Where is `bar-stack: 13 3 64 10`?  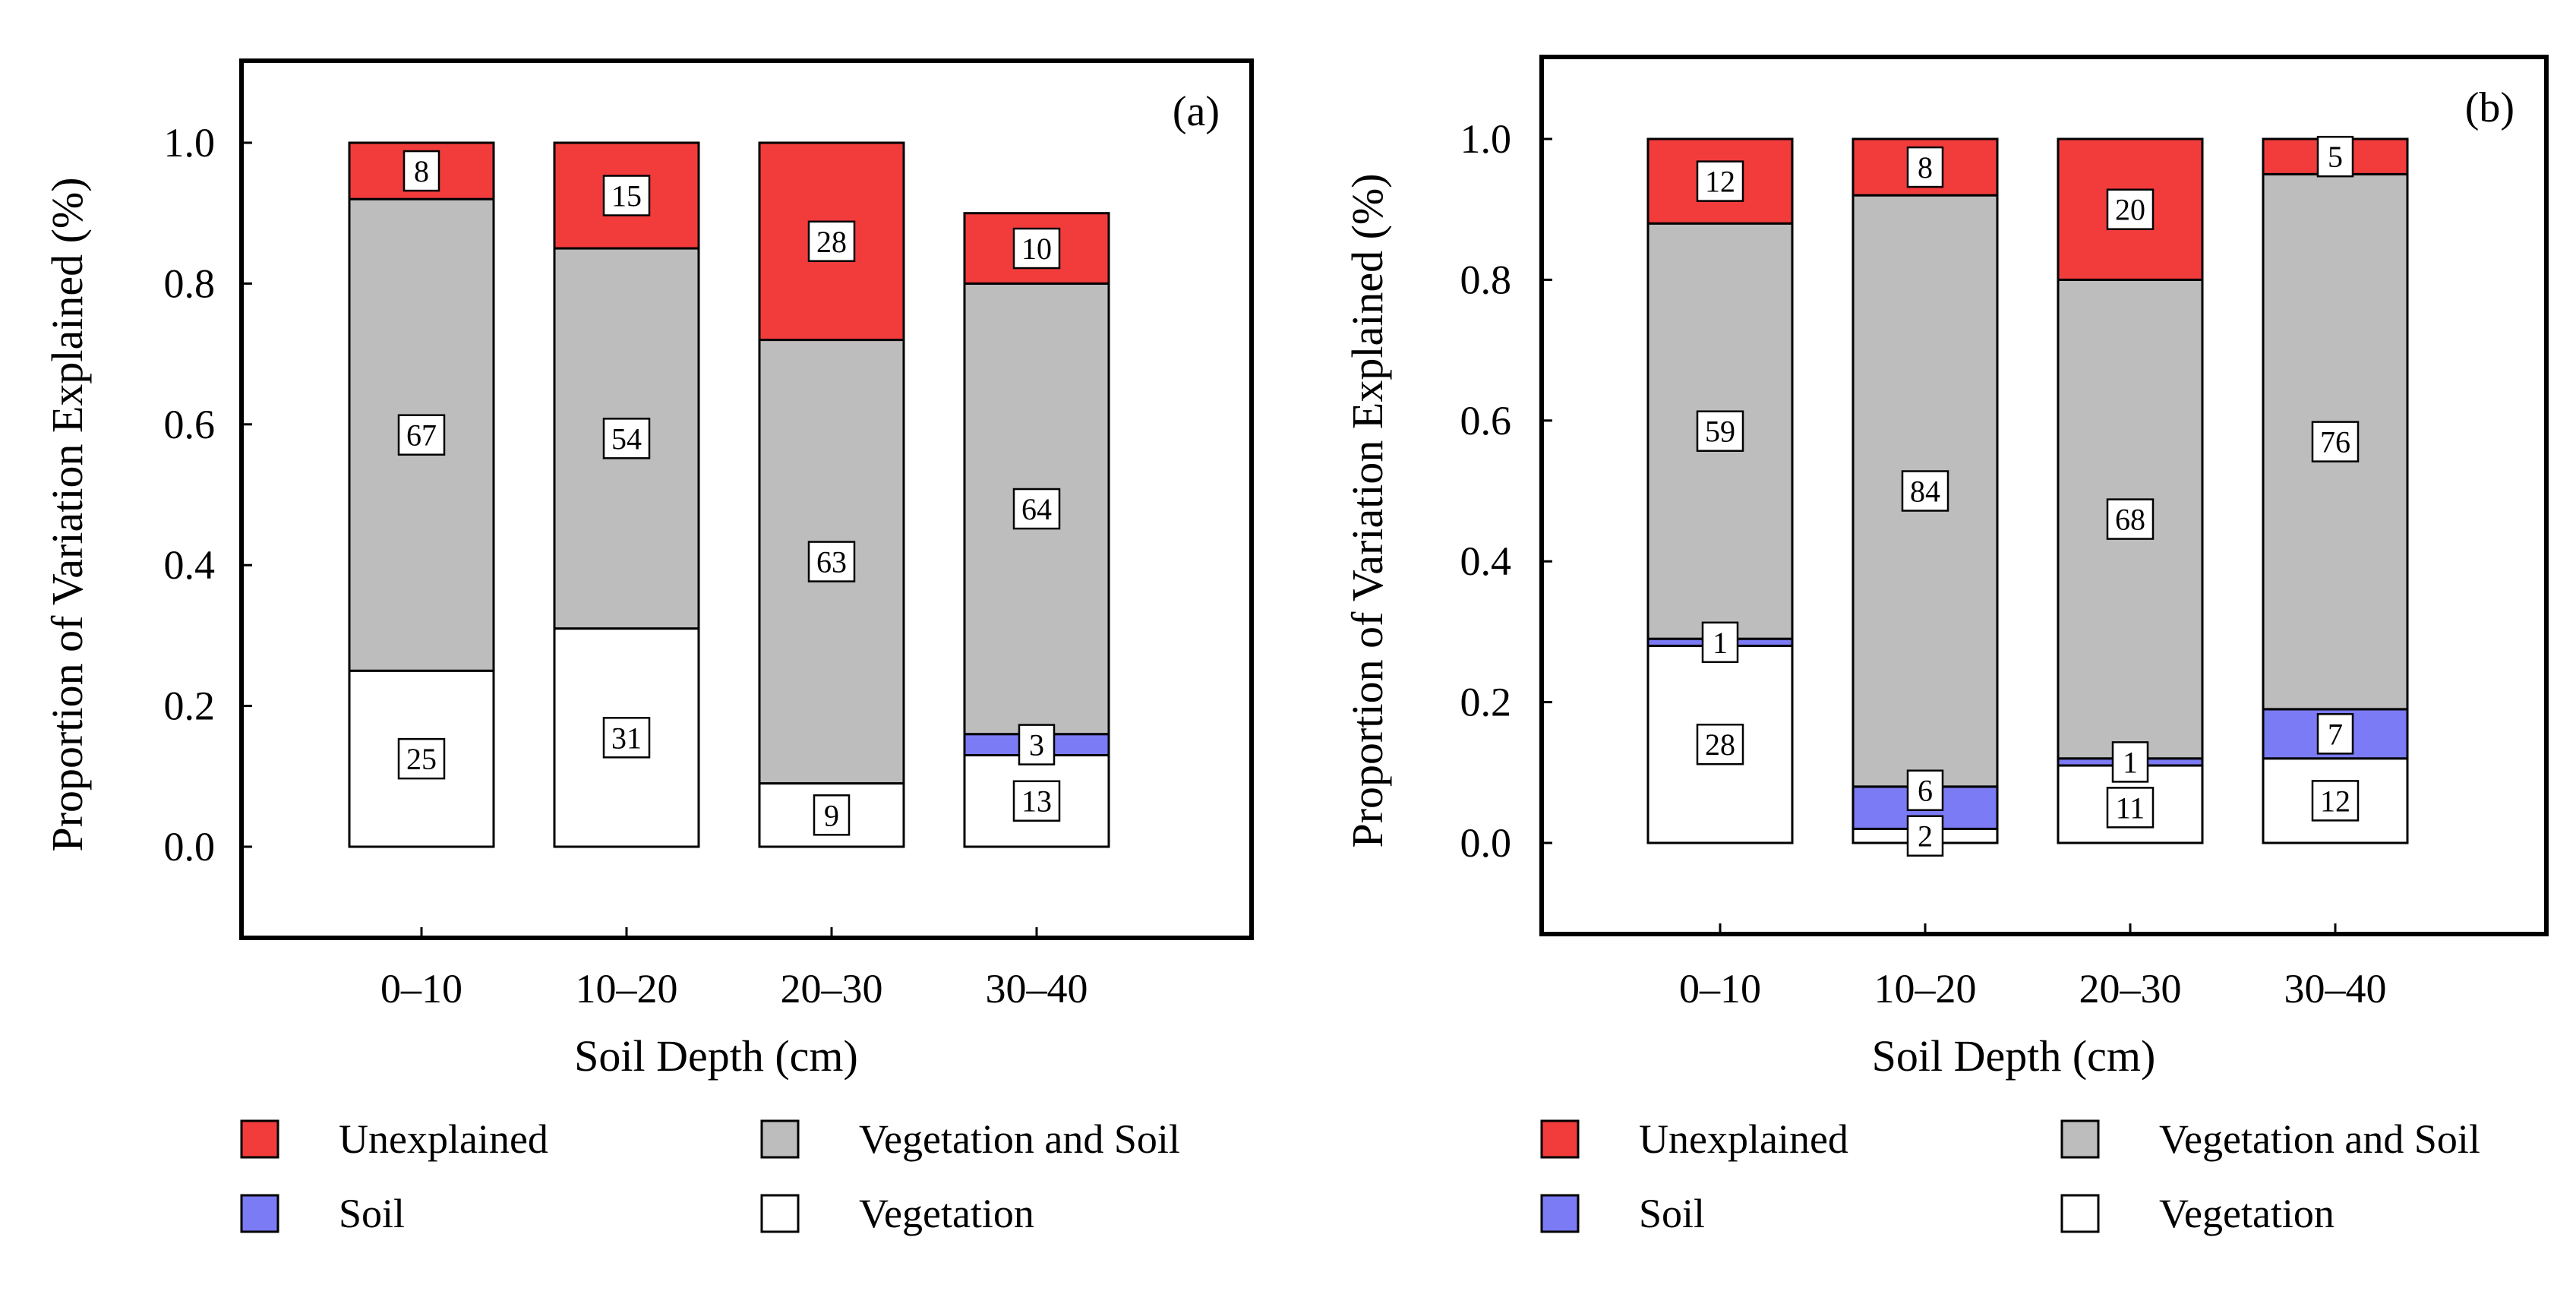 bar-stack: 13 3 64 10 is located at coordinates (1036, 530).